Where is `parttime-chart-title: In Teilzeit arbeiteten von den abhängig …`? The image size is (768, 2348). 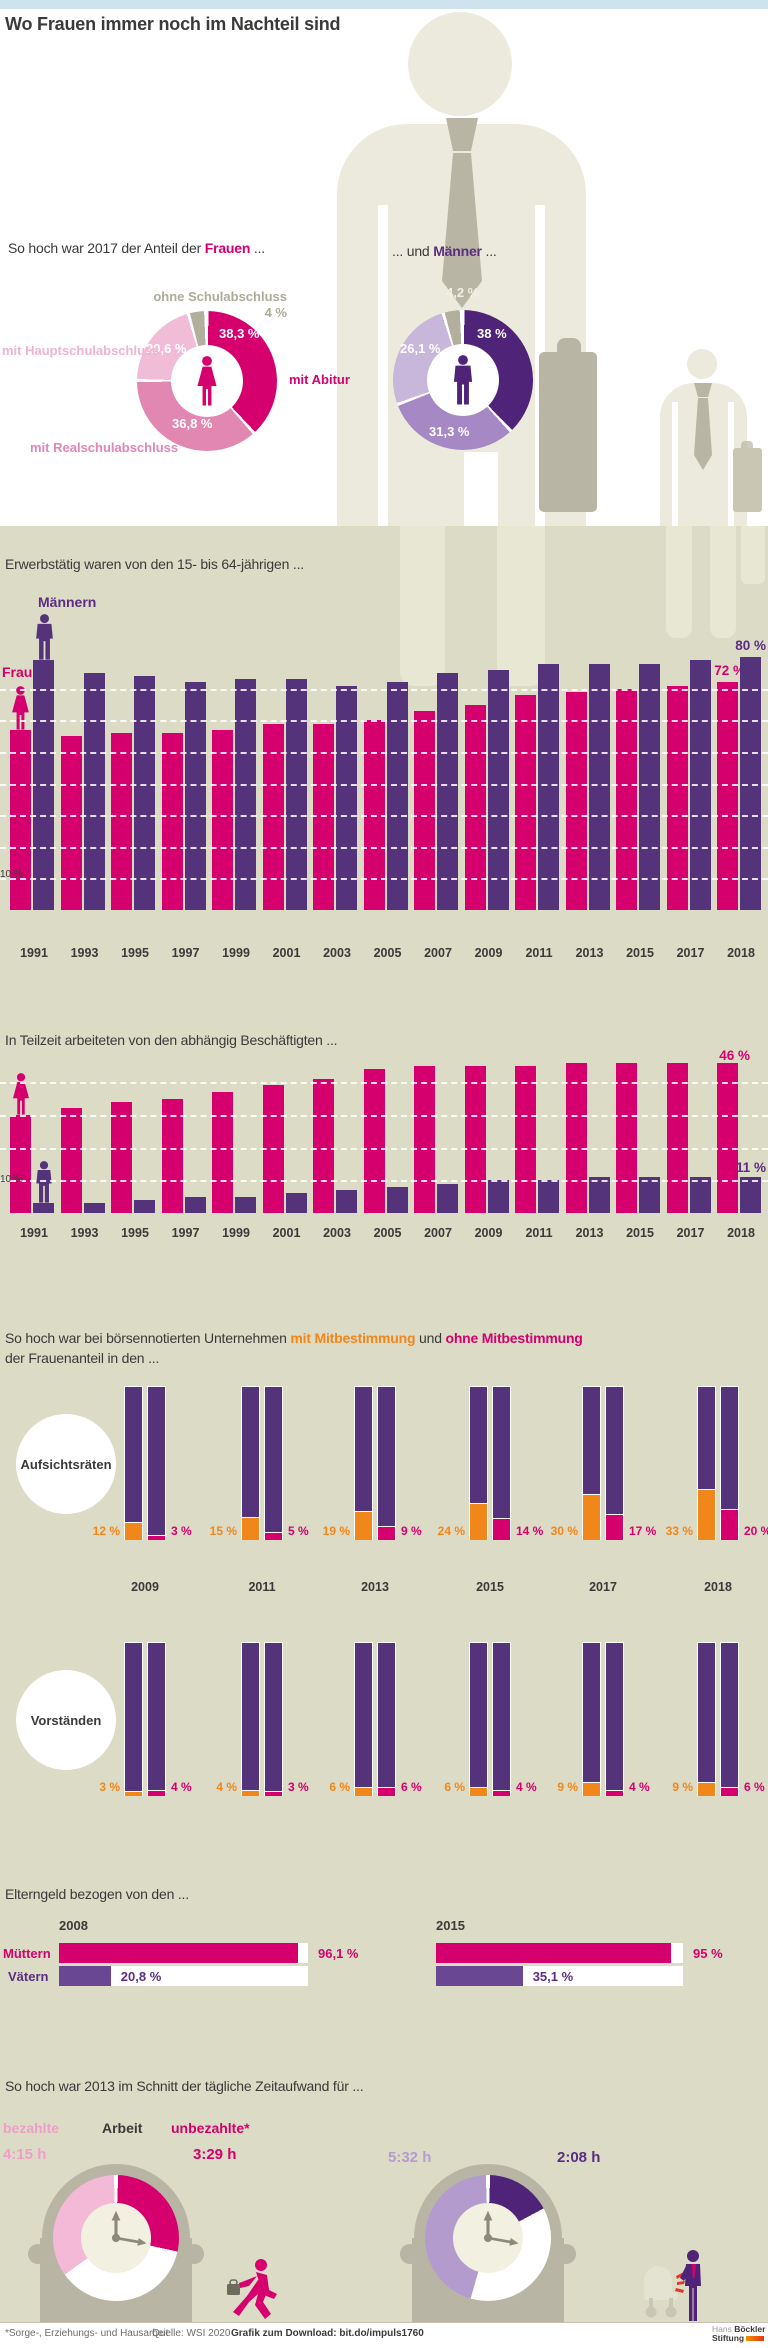 parttime-chart-title: In Teilzeit arbeiteten von den abhängig … is located at coordinates (171, 1040).